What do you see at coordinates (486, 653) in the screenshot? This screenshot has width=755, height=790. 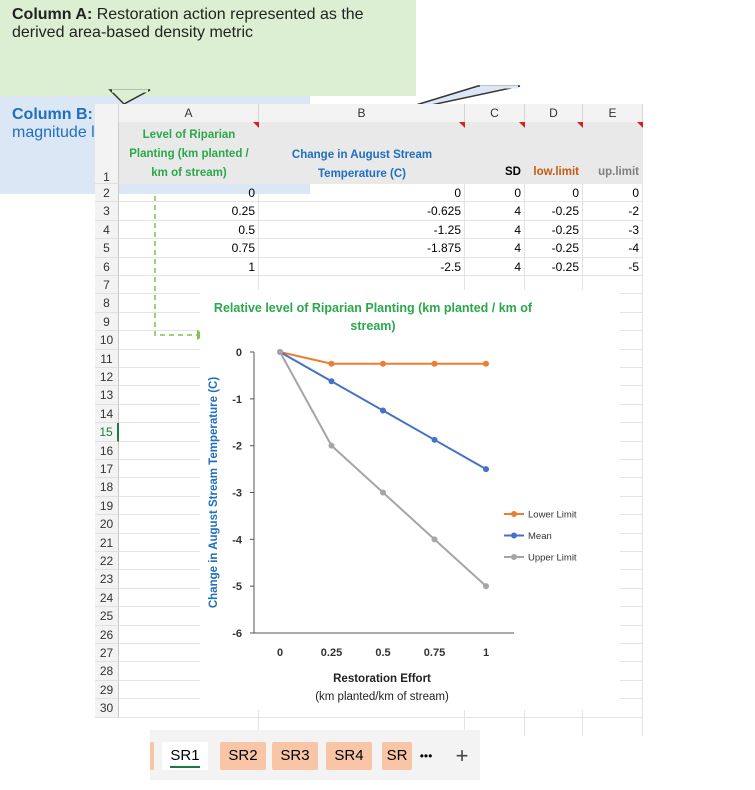 I see `x-tick-label-4: 1` at bounding box center [486, 653].